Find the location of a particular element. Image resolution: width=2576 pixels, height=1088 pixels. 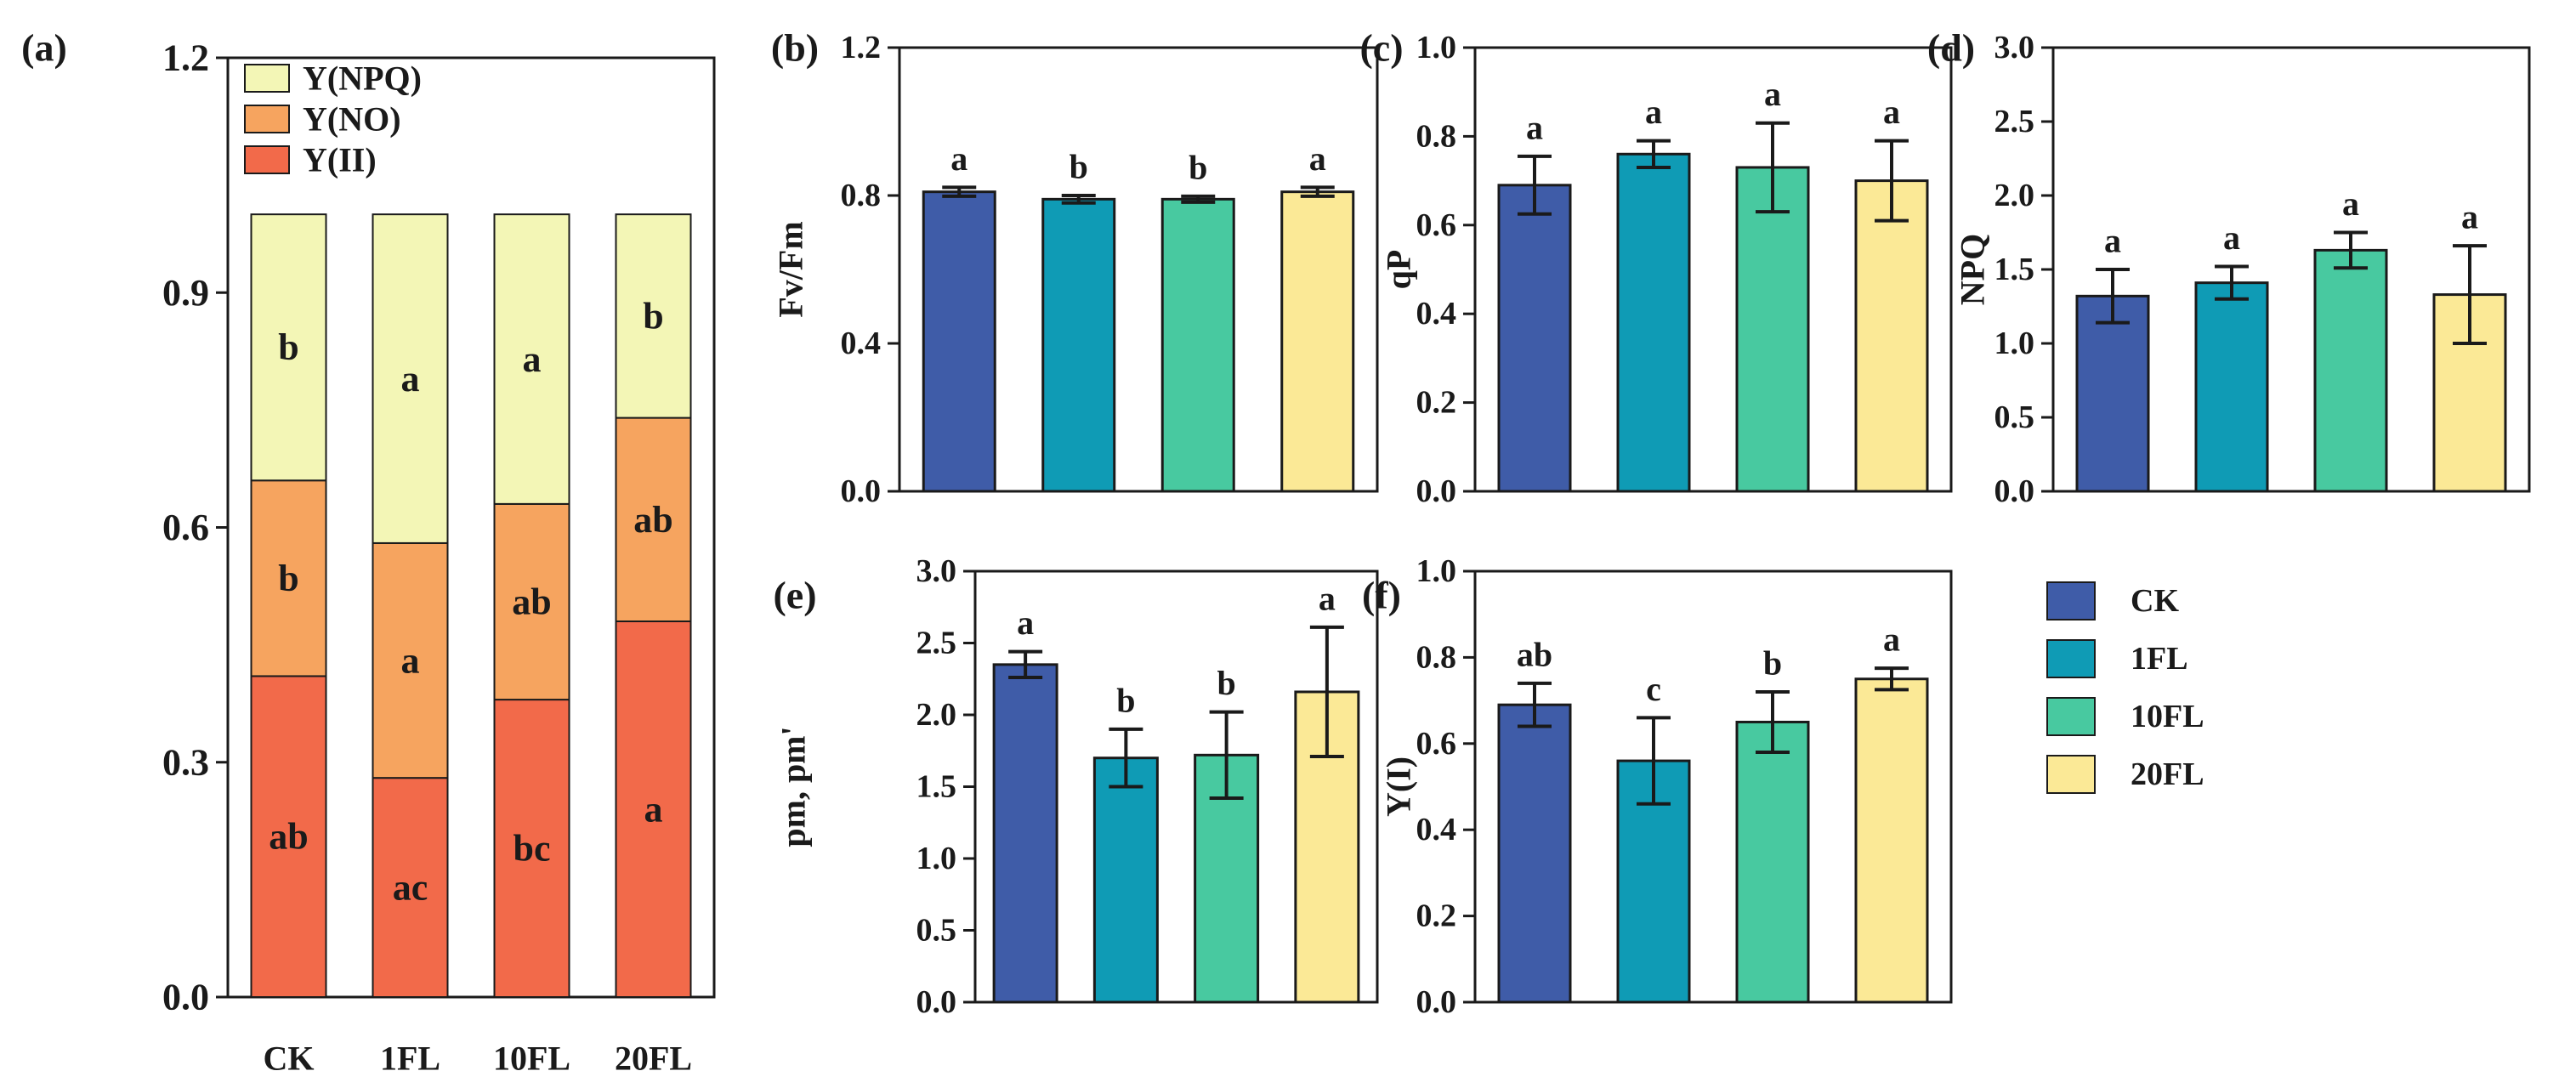

y-tick-label: 2.5 is located at coordinates (2015, 121).